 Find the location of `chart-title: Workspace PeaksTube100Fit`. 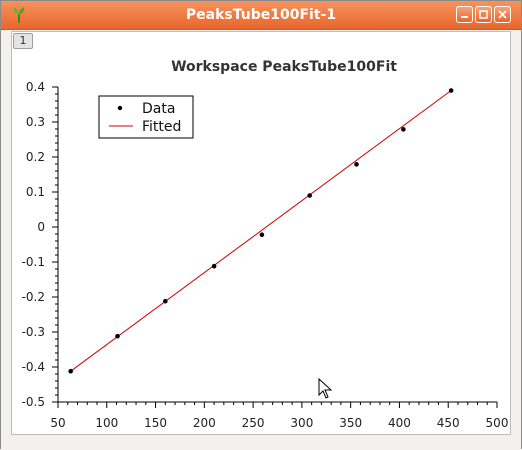

chart-title: Workspace PeaksTube100Fit is located at coordinates (284, 67).